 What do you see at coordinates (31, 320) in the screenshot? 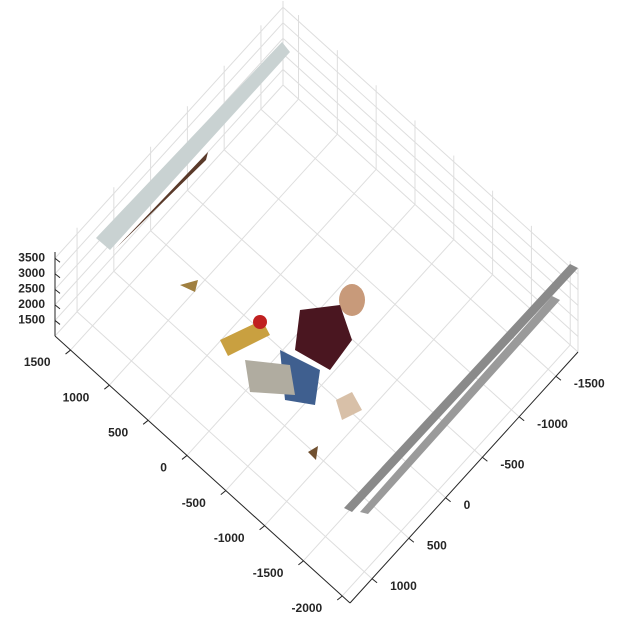
I see `z-tick-label: 1500` at bounding box center [31, 320].